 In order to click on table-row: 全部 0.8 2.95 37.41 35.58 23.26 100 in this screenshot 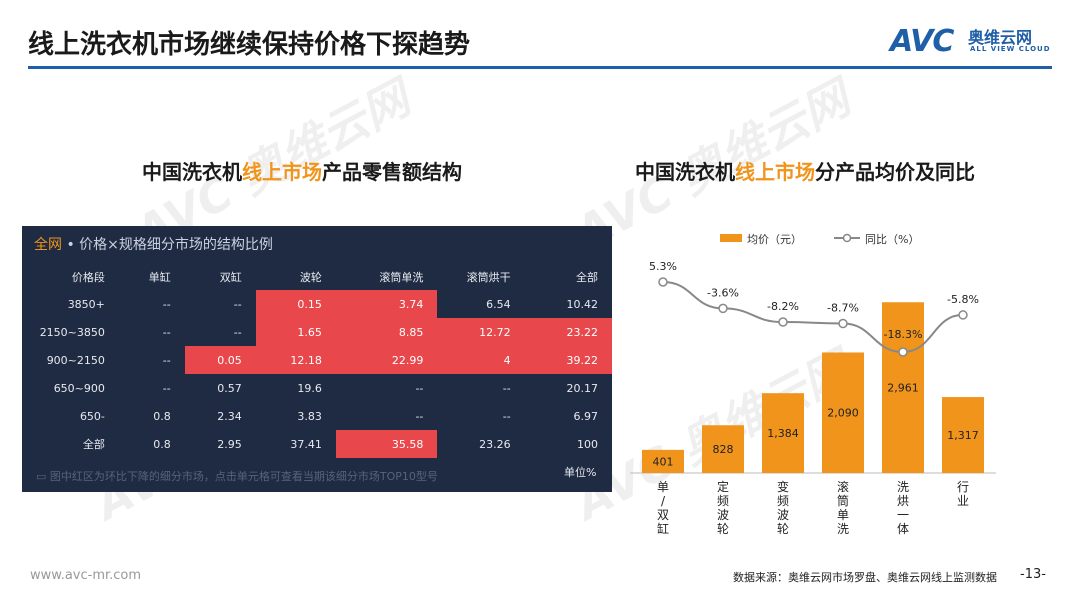, I will do `click(317, 444)`.